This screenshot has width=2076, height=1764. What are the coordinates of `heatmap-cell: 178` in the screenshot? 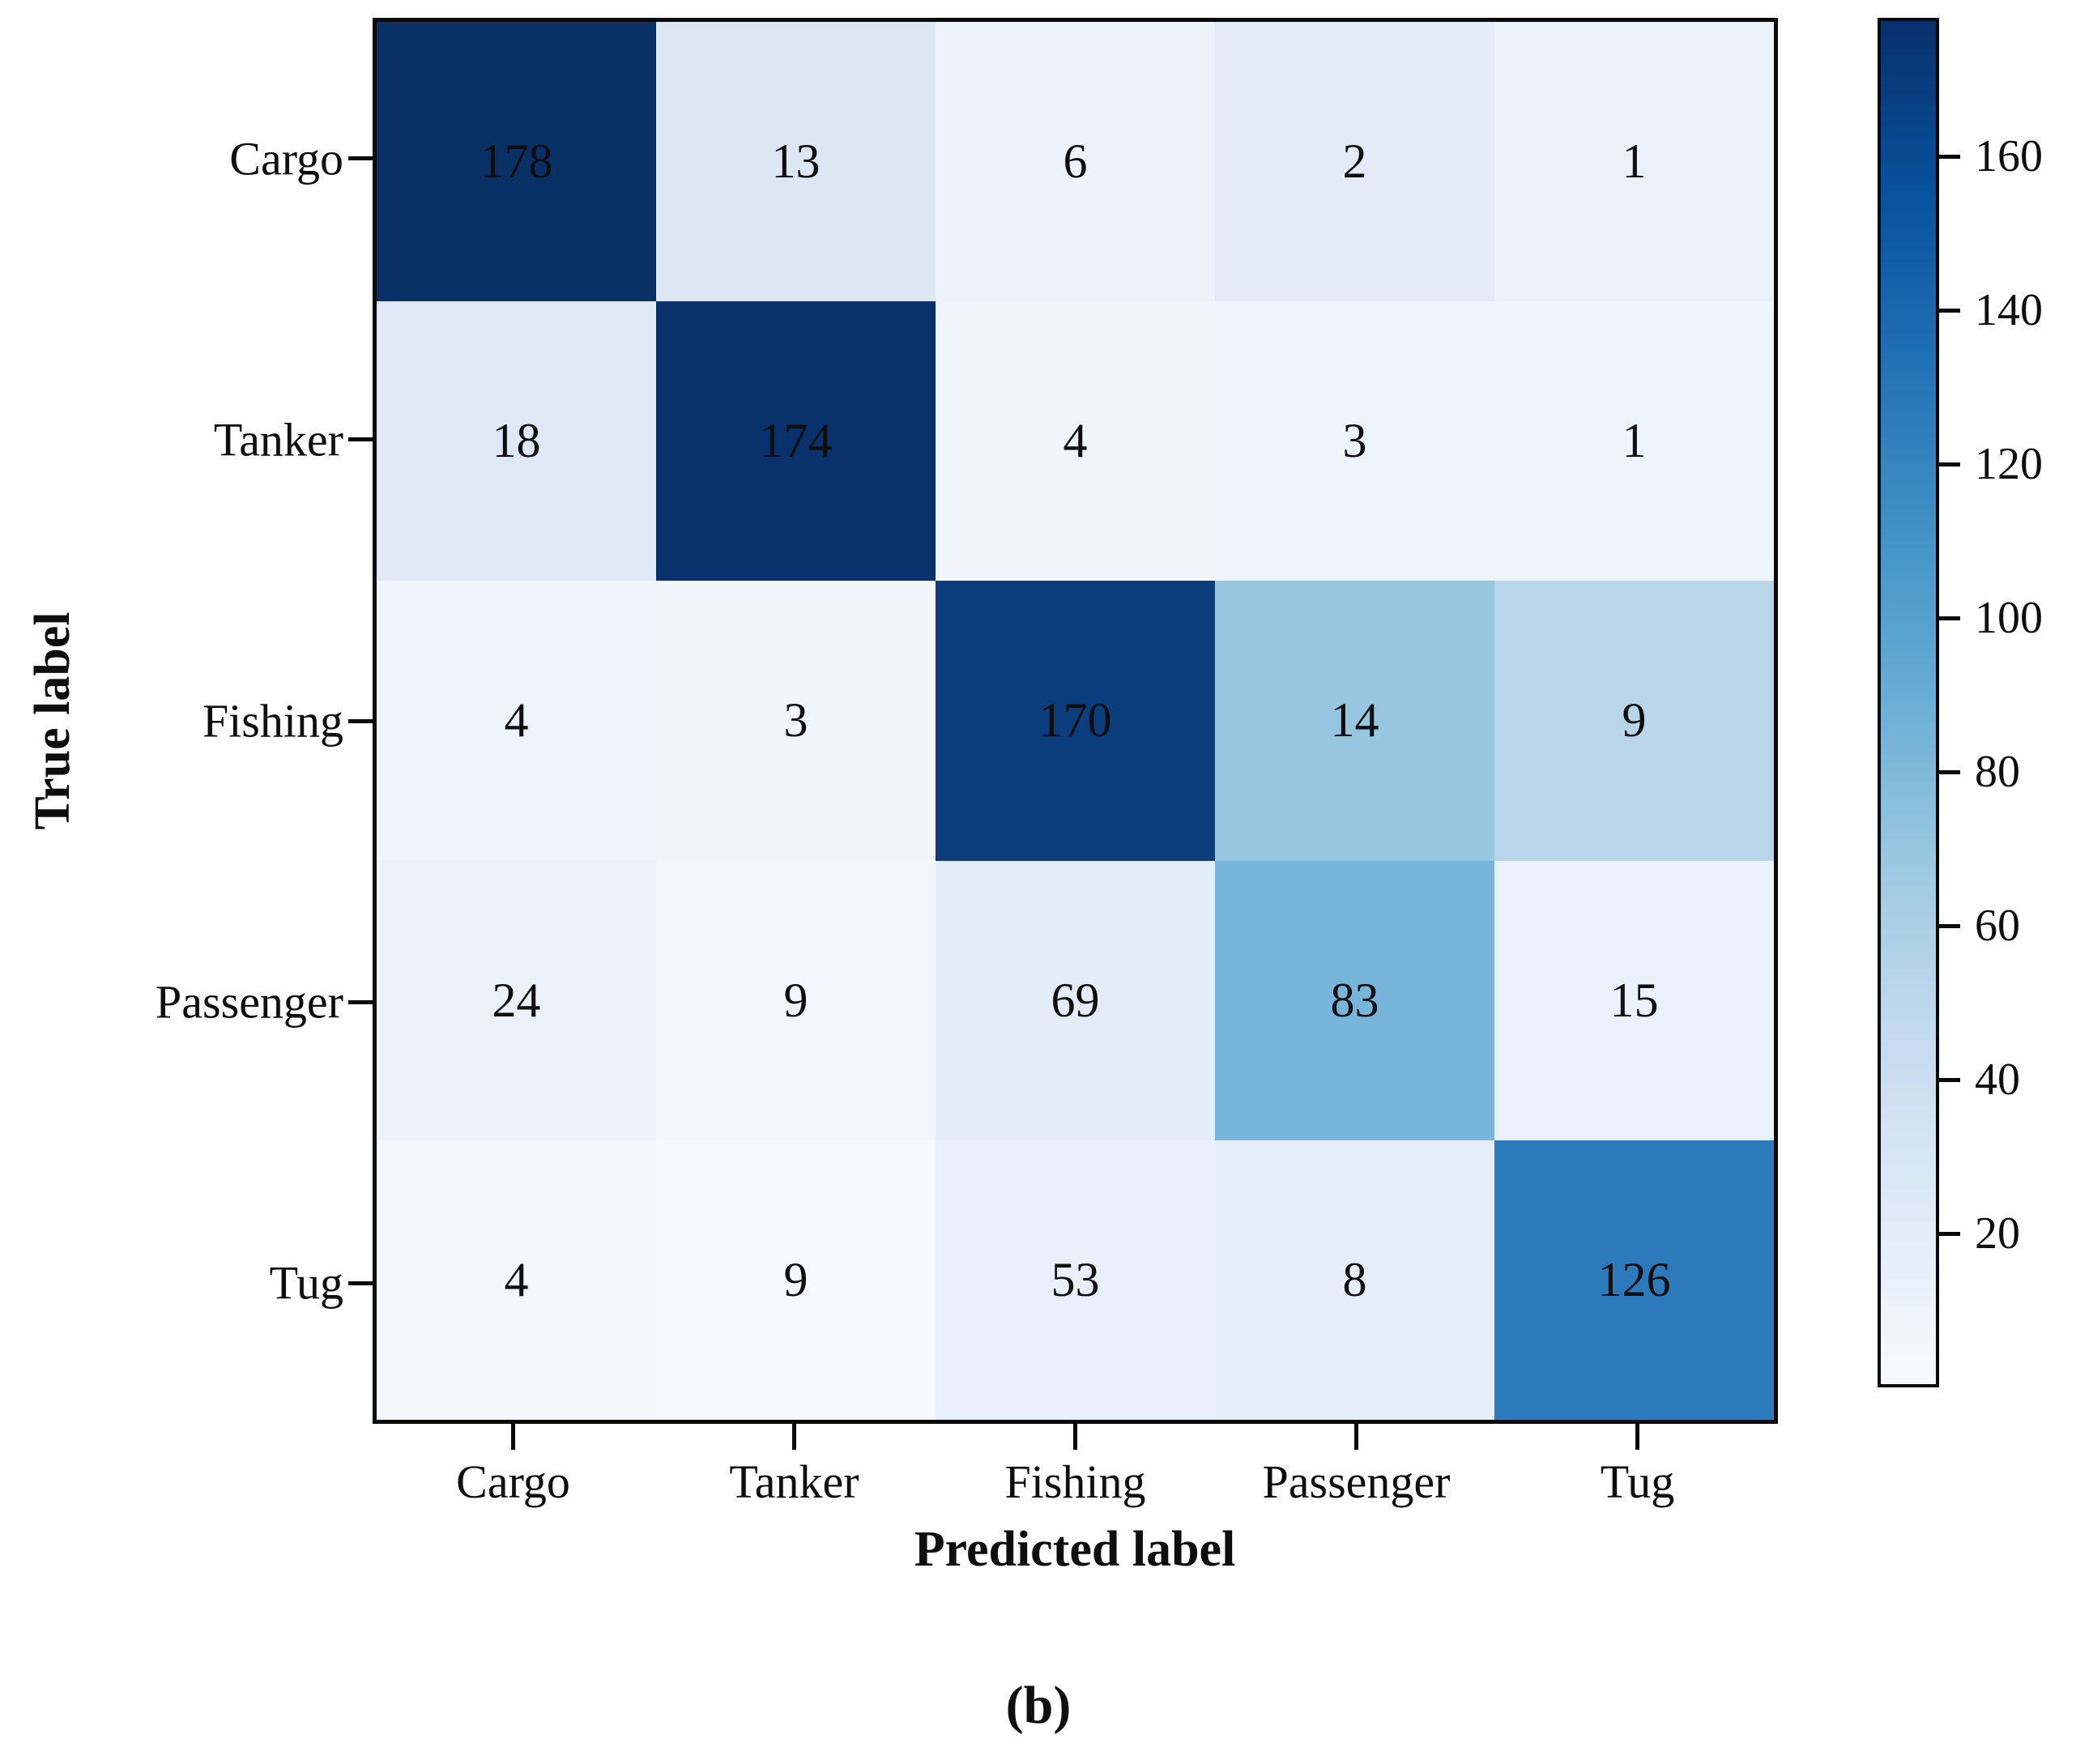 It's located at (516, 162).